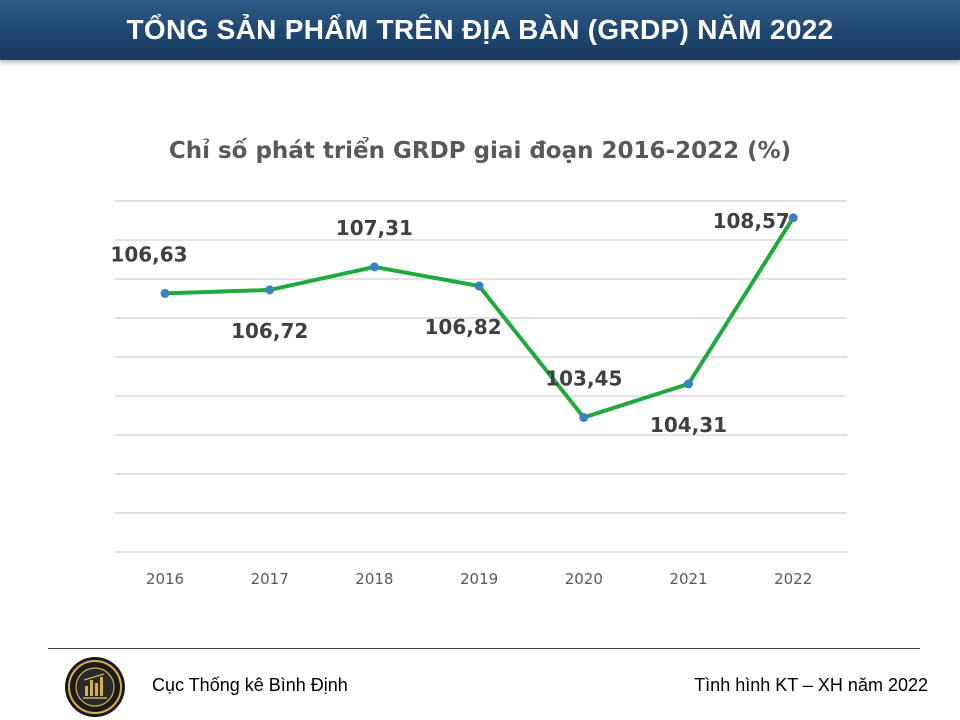  What do you see at coordinates (583, 378) in the screenshot?
I see `data-label: 103,45` at bounding box center [583, 378].